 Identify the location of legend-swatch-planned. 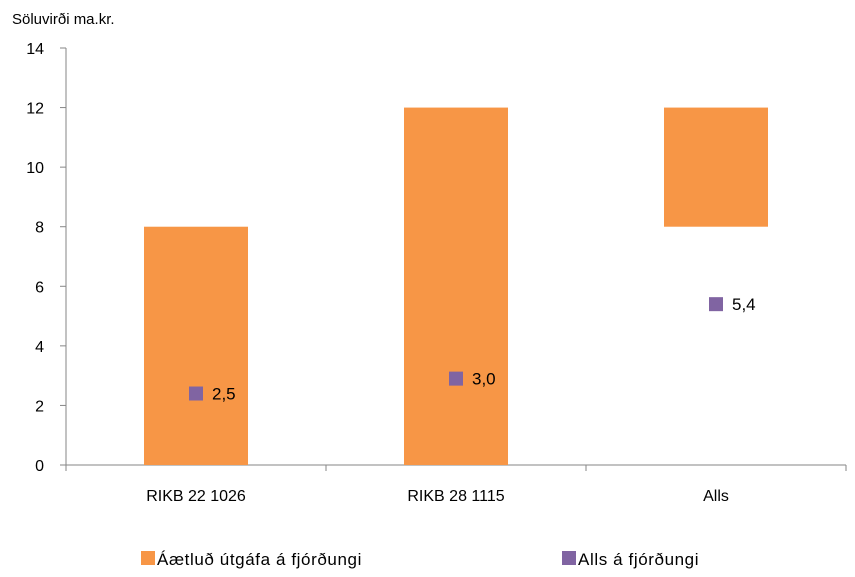
(148, 558).